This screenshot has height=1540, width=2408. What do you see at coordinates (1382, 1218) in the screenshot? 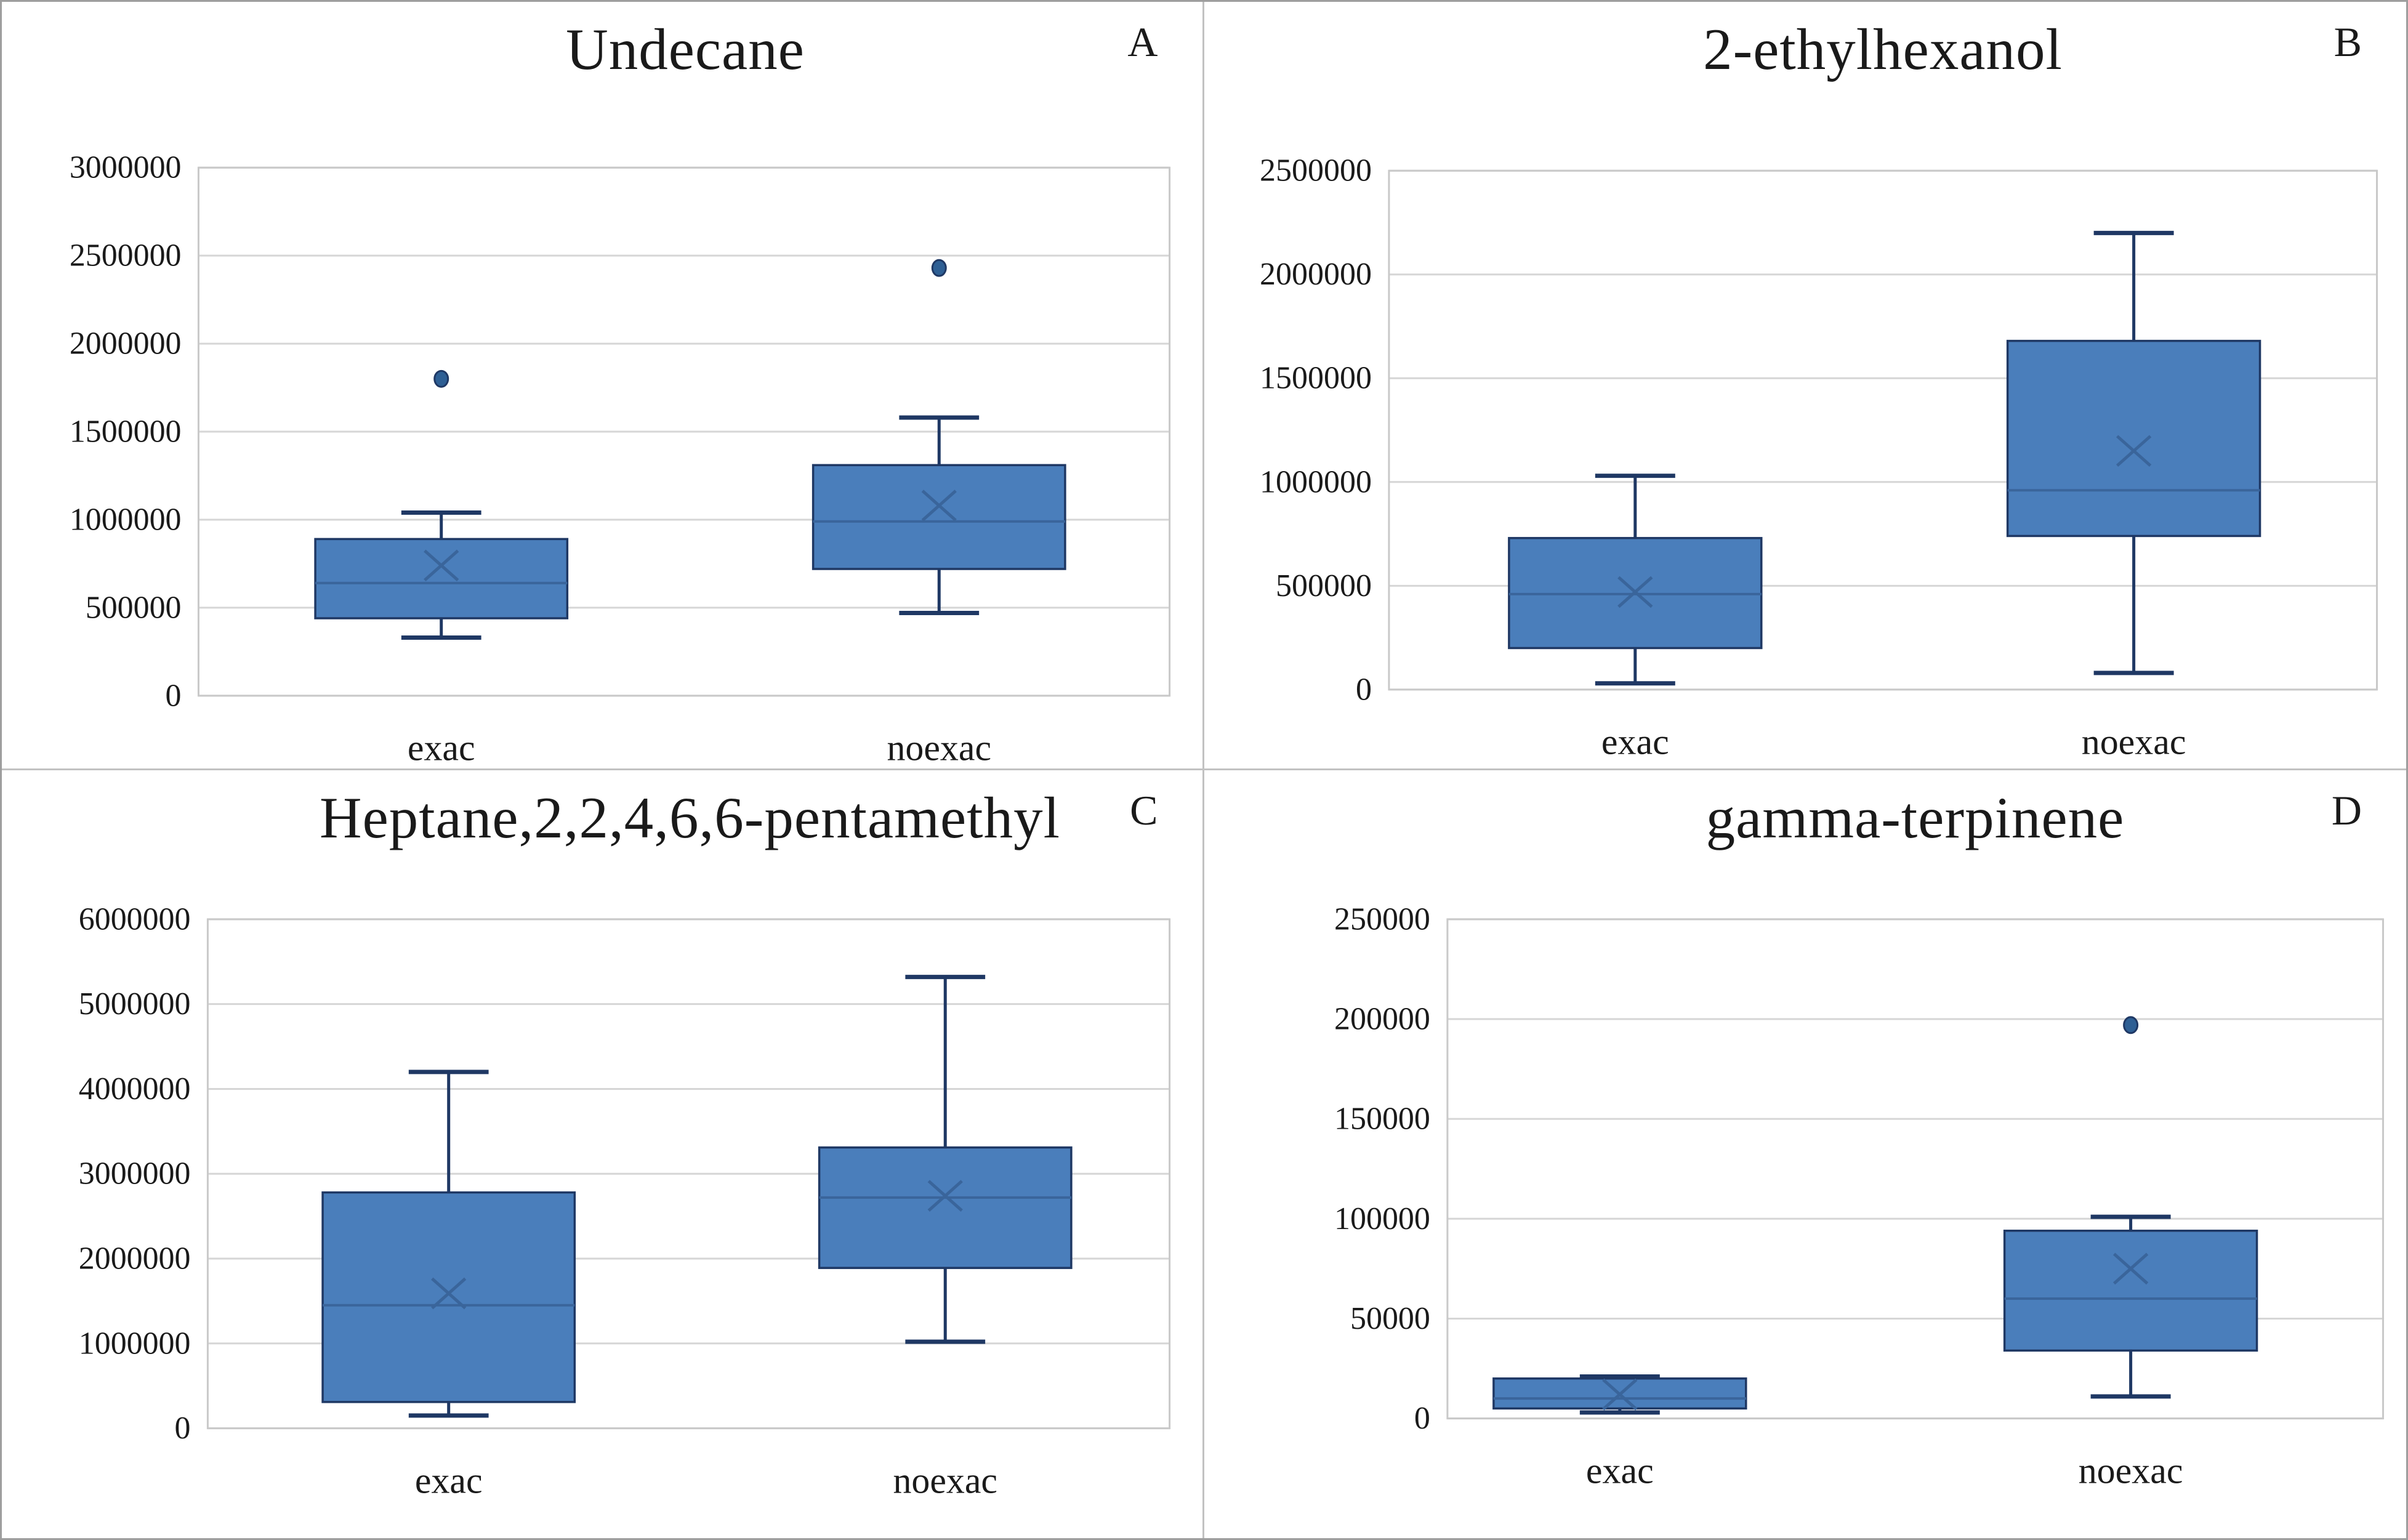
I see `y-tick-label: 100000` at bounding box center [1382, 1218].